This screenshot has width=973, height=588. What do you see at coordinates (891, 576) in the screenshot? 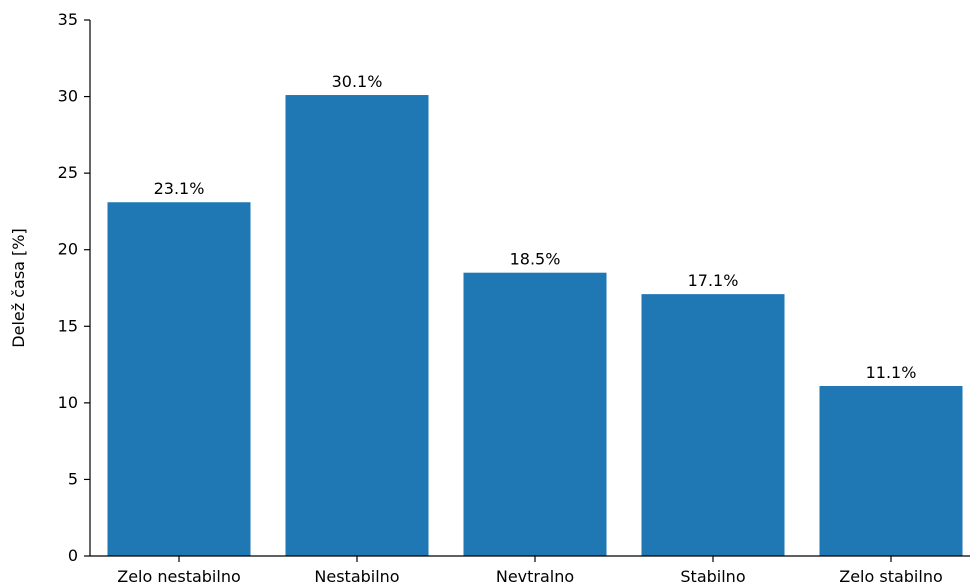
I see `x-tick-label-5: Zelo stabilno` at bounding box center [891, 576].